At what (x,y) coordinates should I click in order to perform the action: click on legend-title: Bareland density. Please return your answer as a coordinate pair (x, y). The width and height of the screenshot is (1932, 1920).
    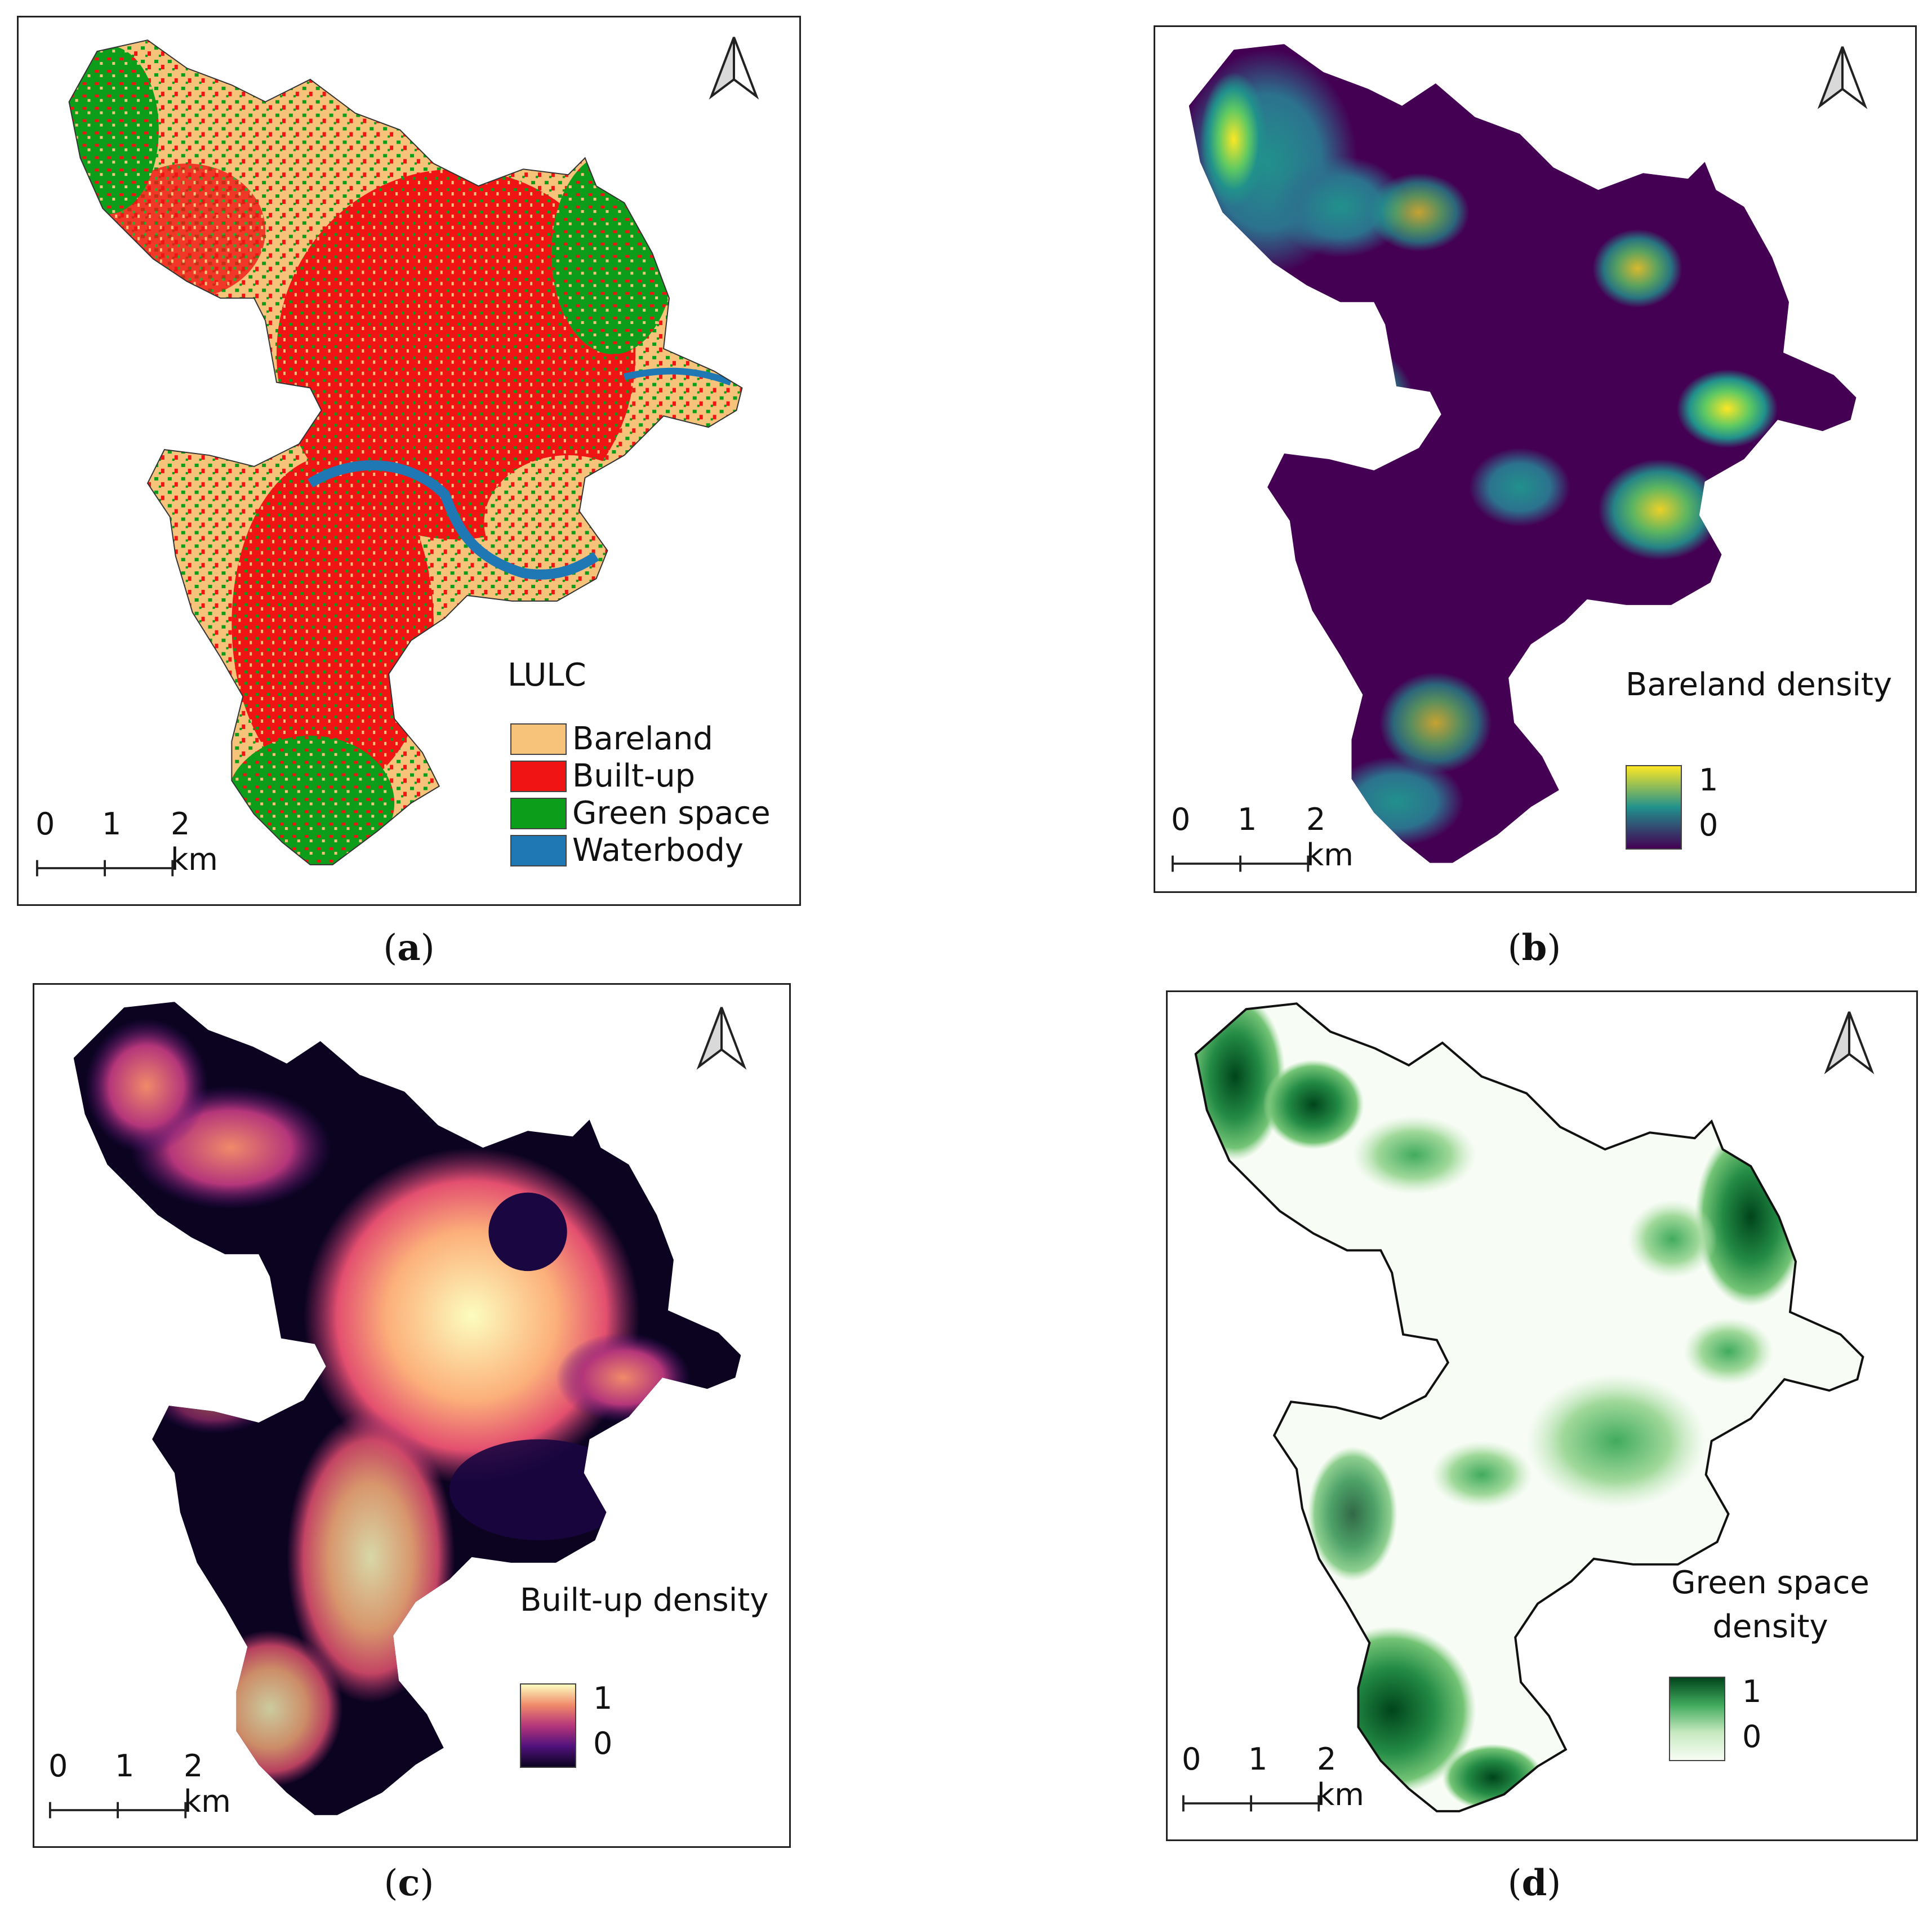
    Looking at the image, I should click on (1759, 684).